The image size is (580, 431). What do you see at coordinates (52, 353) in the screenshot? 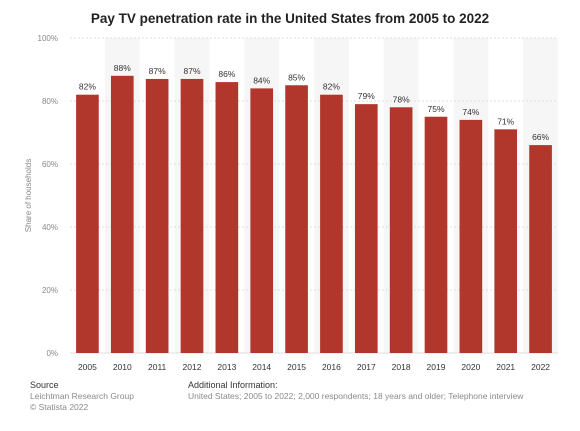
I see `y-tick-label: 0%` at bounding box center [52, 353].